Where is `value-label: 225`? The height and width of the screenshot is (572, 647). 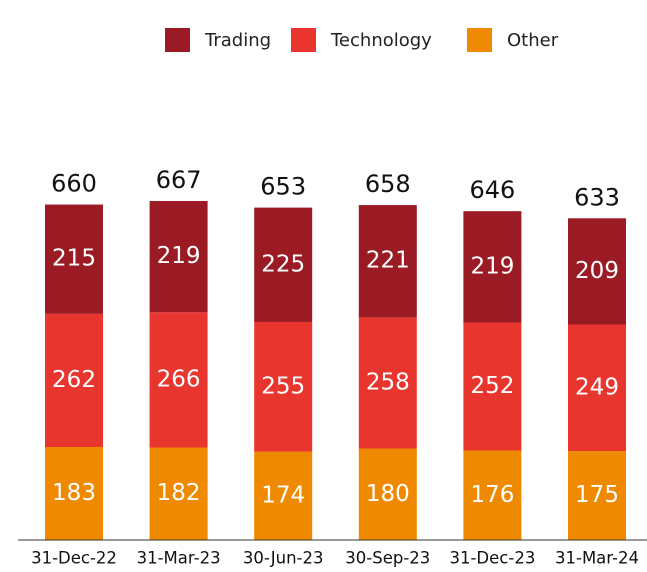 value-label: 225 is located at coordinates (283, 264).